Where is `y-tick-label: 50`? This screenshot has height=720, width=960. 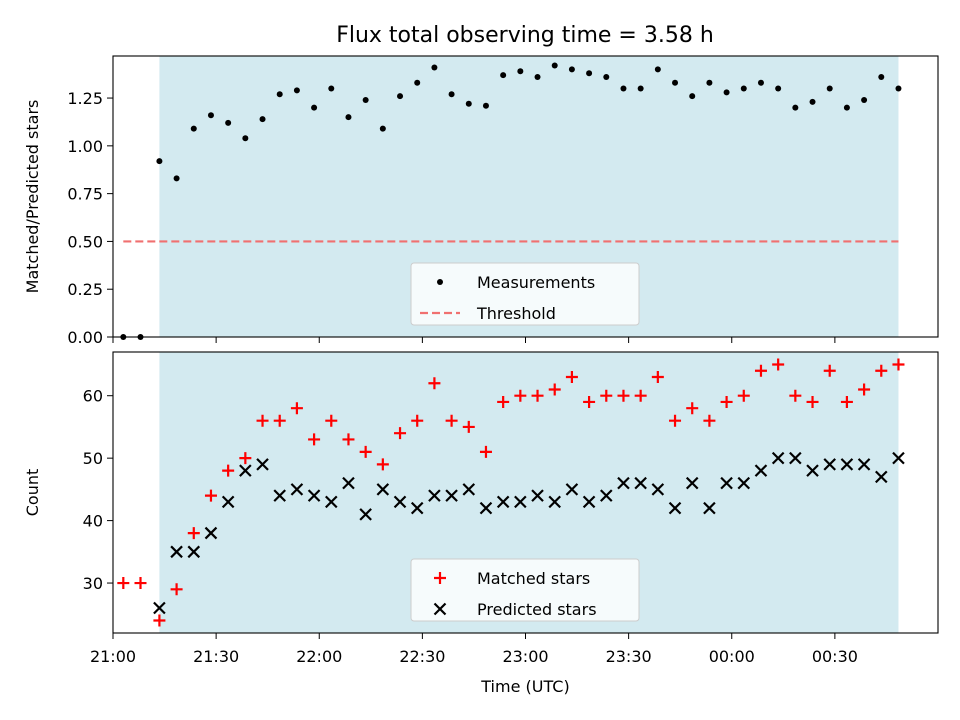 y-tick-label: 50 is located at coordinates (93, 458).